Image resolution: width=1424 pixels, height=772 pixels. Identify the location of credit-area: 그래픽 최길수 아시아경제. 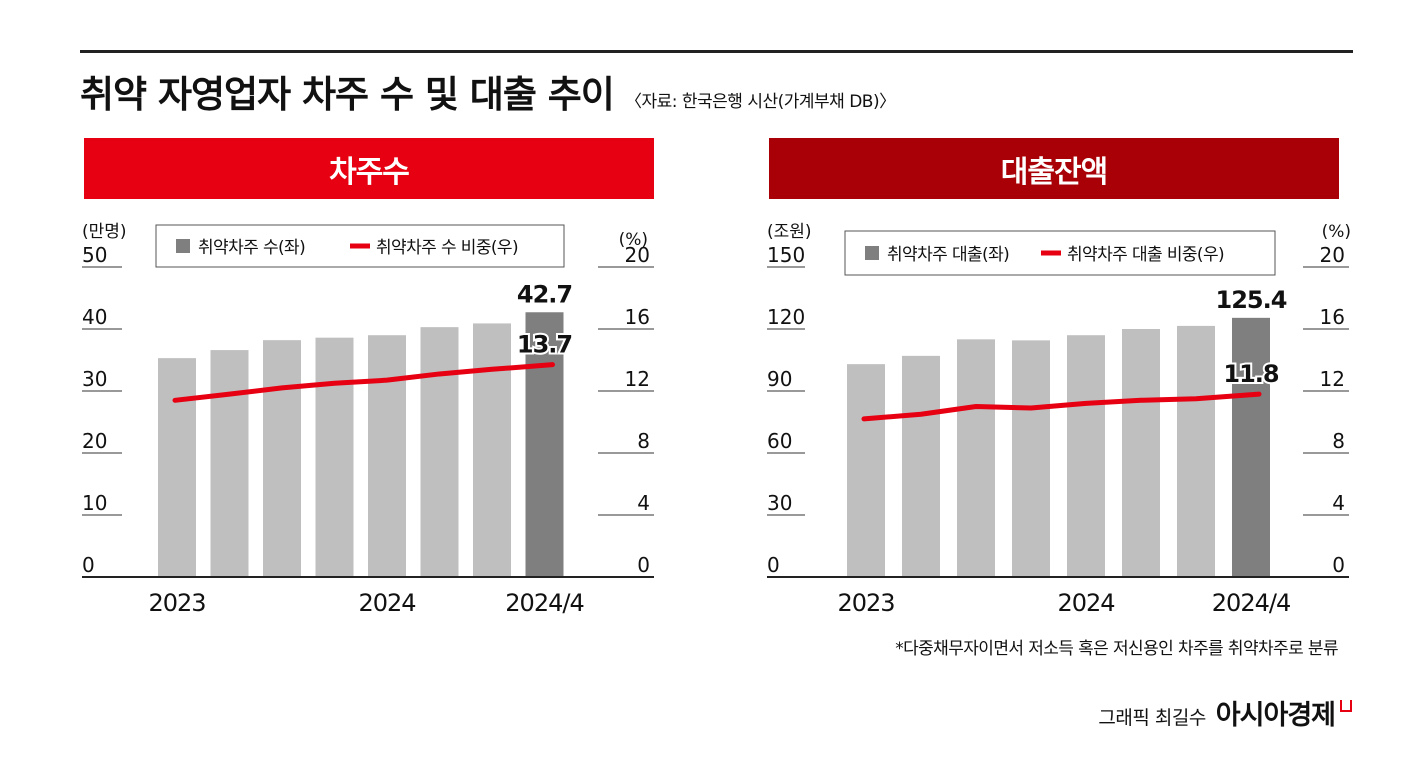
(1225, 712).